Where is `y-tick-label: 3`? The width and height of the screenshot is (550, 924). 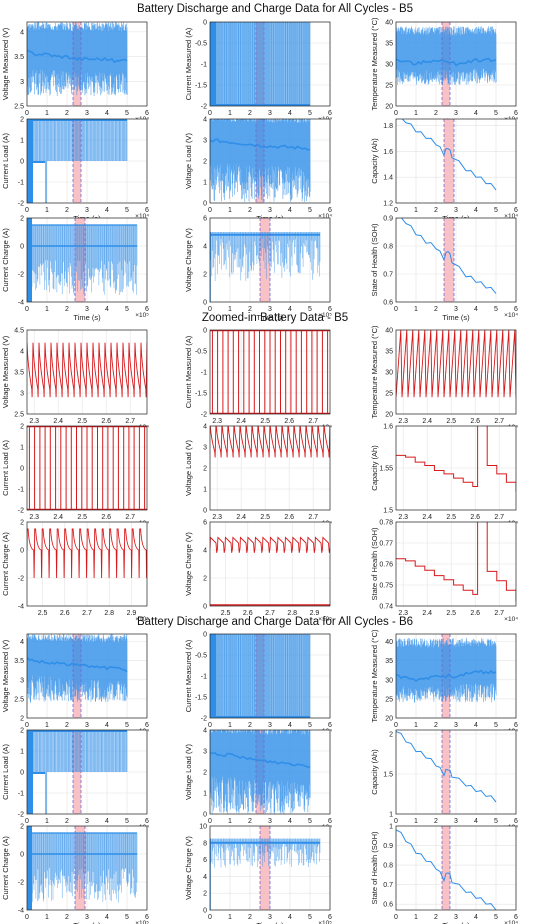
y-tick-label: 3 is located at coordinates (205, 141).